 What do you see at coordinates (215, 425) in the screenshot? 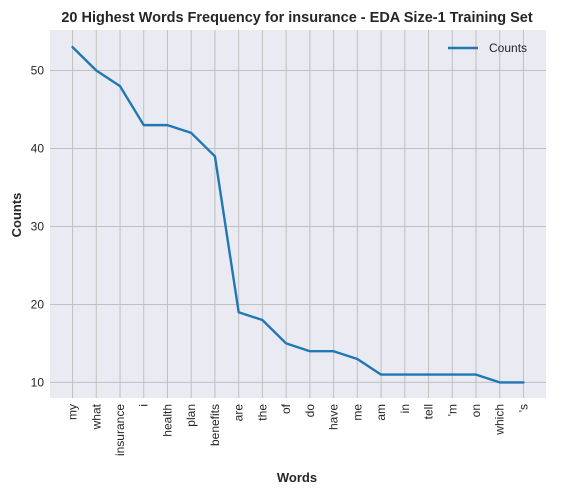
I see `x-tick-label: benefits` at bounding box center [215, 425].